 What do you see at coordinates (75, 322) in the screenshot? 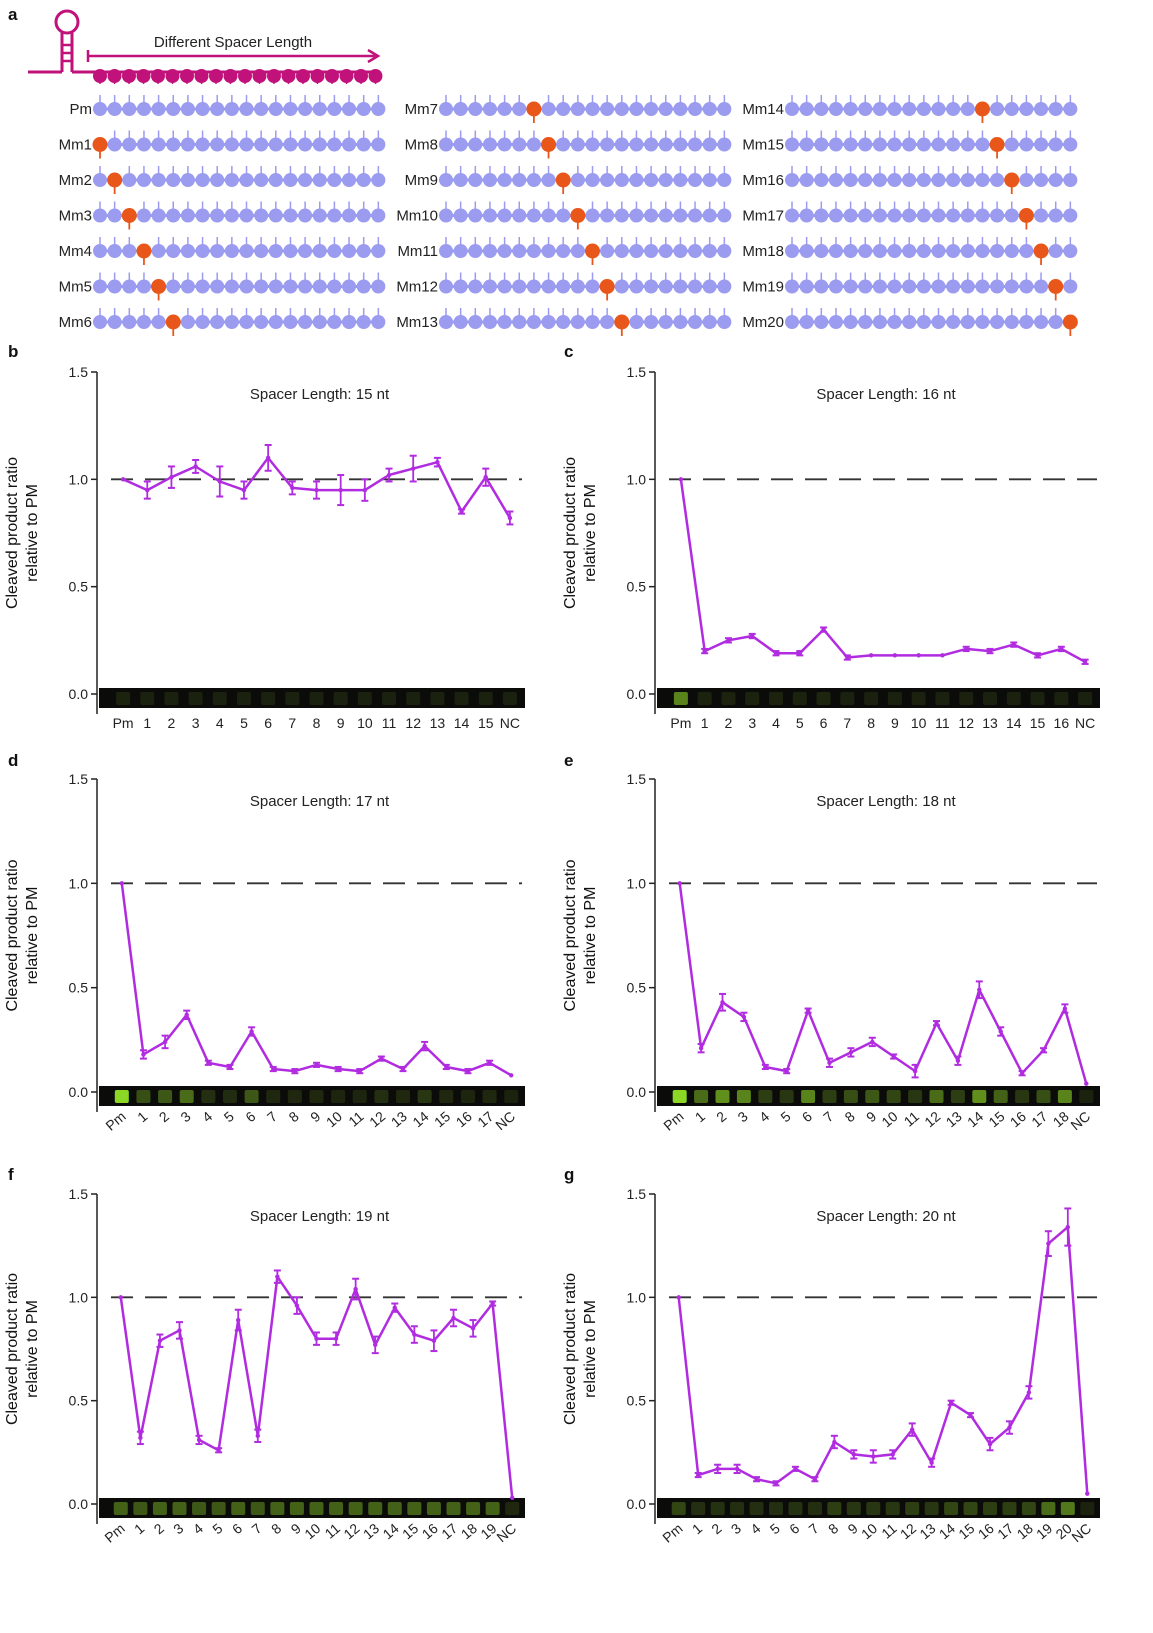
I see `target-row-label: Mm6` at bounding box center [75, 322].